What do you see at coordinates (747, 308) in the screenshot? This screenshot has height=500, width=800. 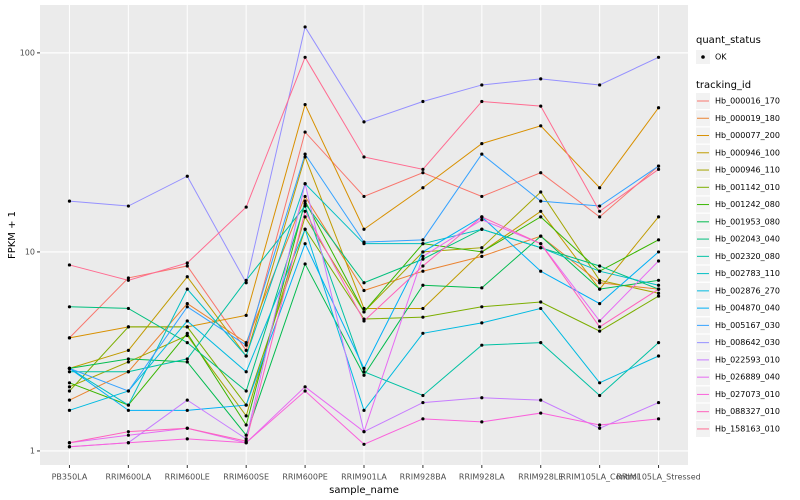 I see `legend-label: Hb_004870_040` at bounding box center [747, 308].